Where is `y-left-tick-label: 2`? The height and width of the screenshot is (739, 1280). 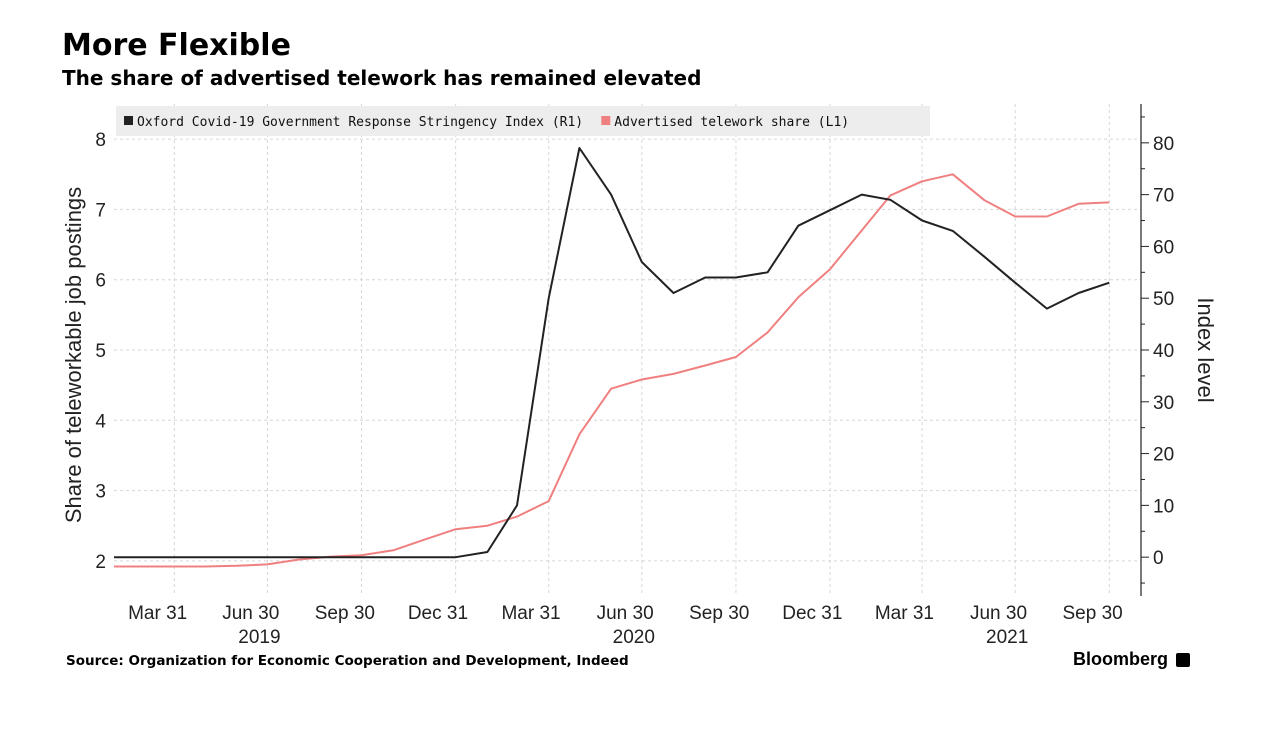 y-left-tick-label: 2 is located at coordinates (100, 562).